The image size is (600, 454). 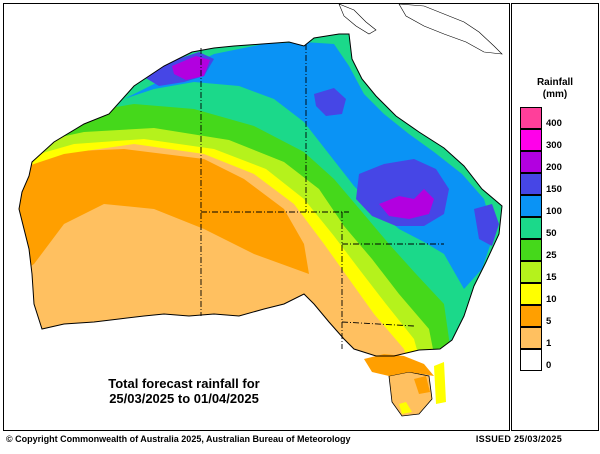 What do you see at coordinates (518, 439) in the screenshot?
I see `issued-date: ISSUED 25/03/2025` at bounding box center [518, 439].